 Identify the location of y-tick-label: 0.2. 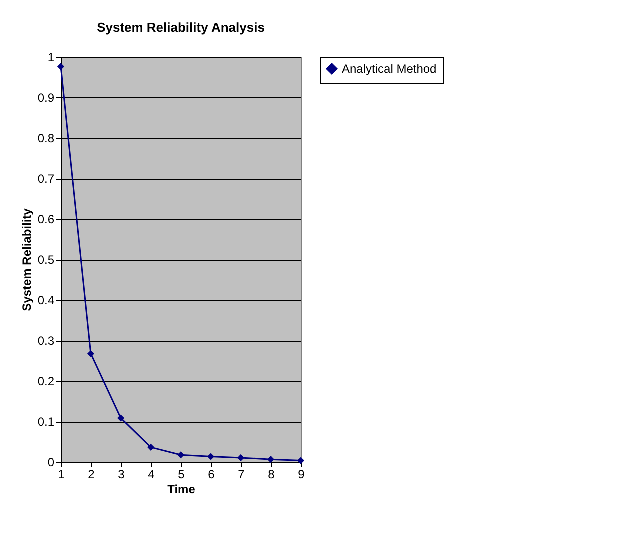
(46, 381).